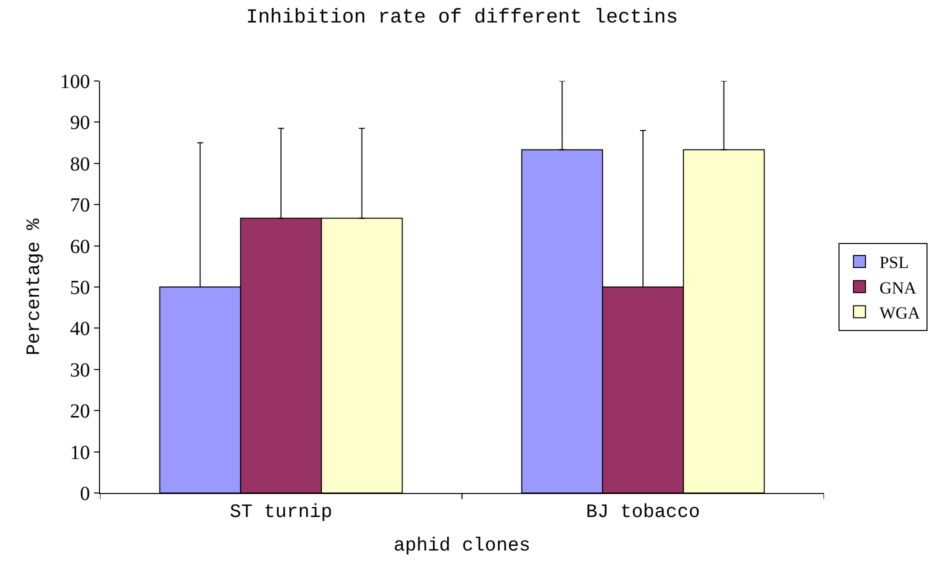  Describe the element at coordinates (281, 511) in the screenshot. I see `x-tick-label: ST turnip` at that location.